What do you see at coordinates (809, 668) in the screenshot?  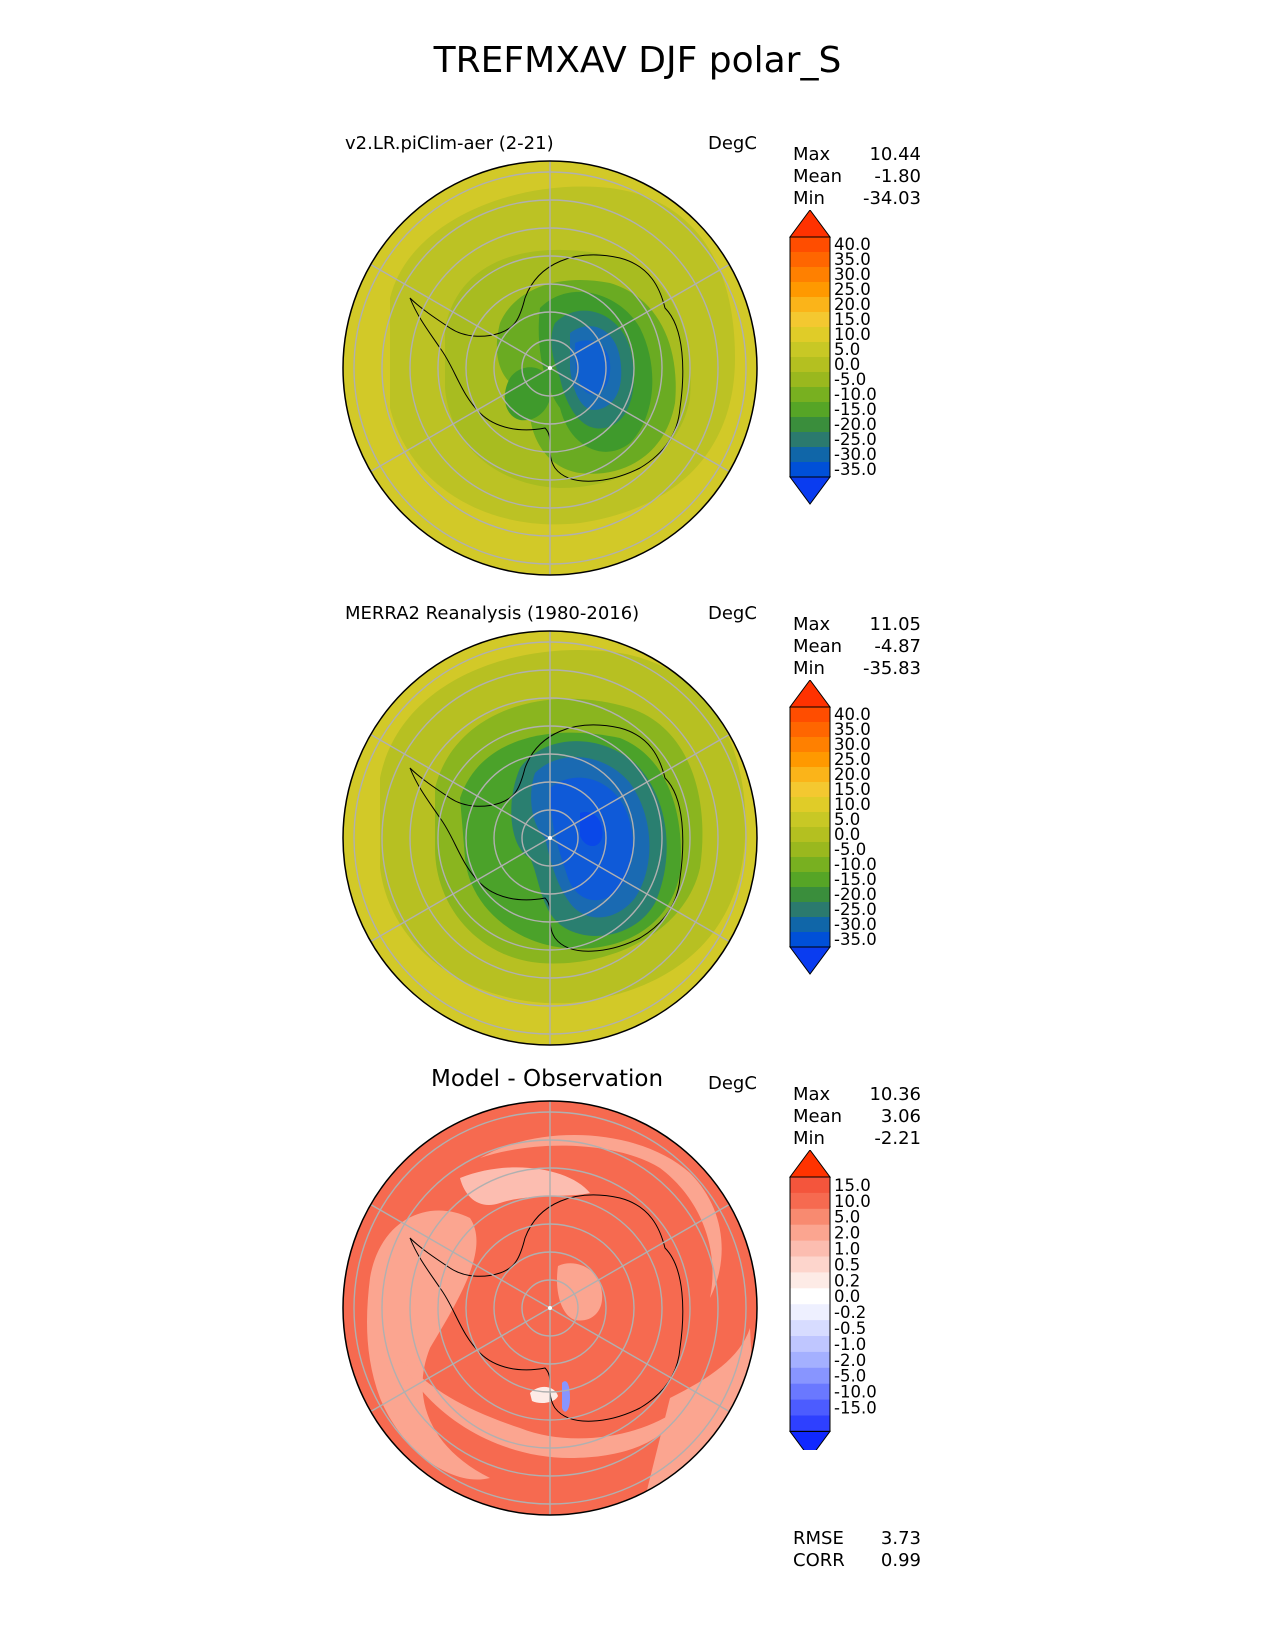 I see `stat-name: Min` at bounding box center [809, 668].